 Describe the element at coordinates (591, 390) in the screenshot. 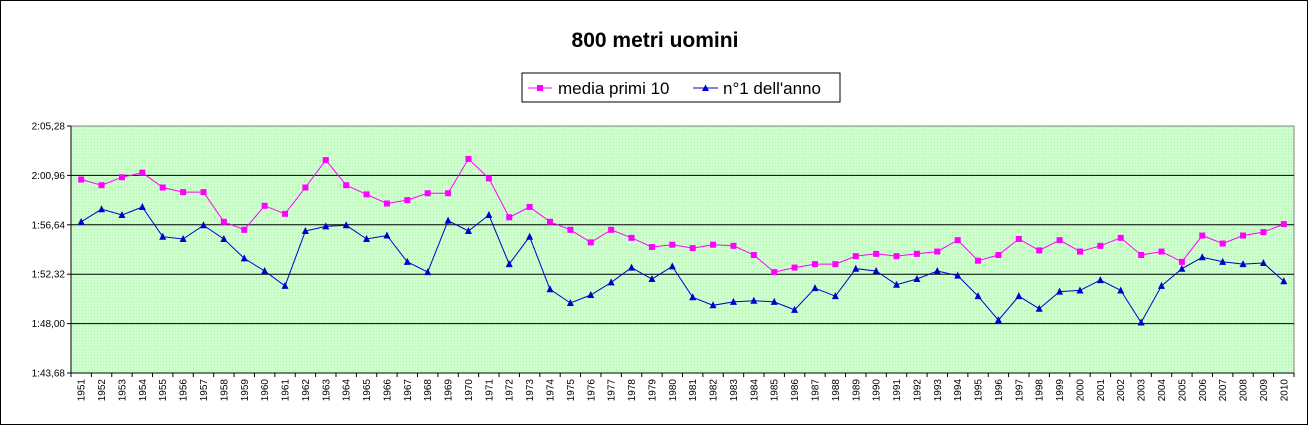

I see `x-tick-label: 1976` at that location.